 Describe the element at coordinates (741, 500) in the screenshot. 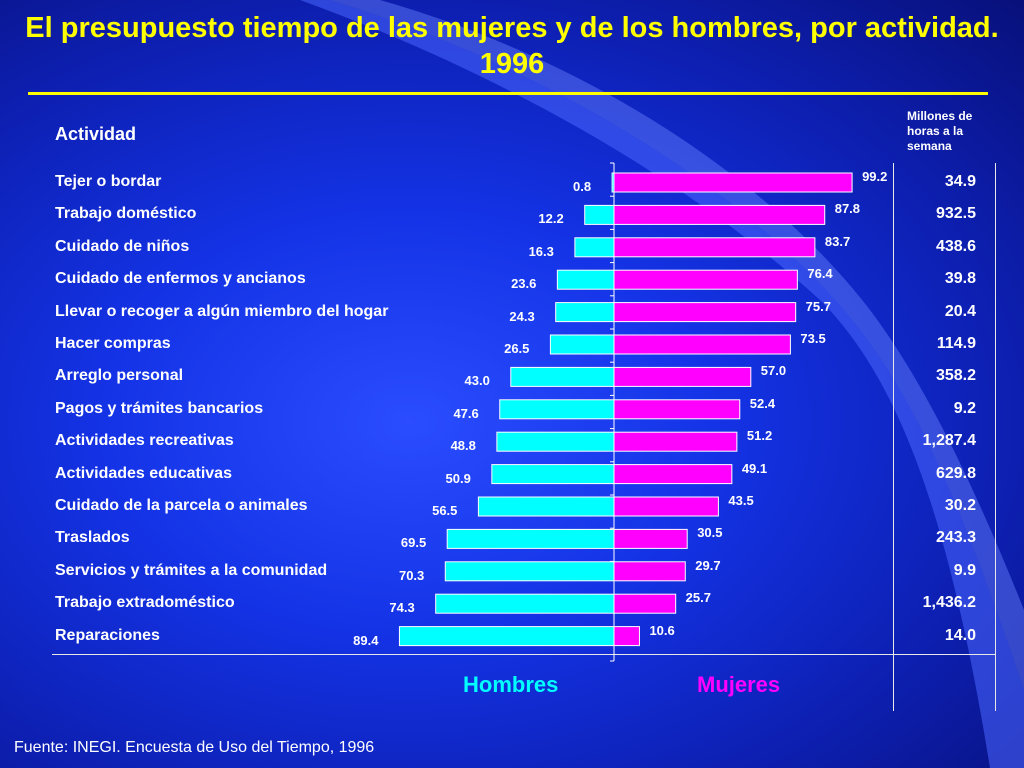

I see `value-label-mujeres: 43.5` at that location.